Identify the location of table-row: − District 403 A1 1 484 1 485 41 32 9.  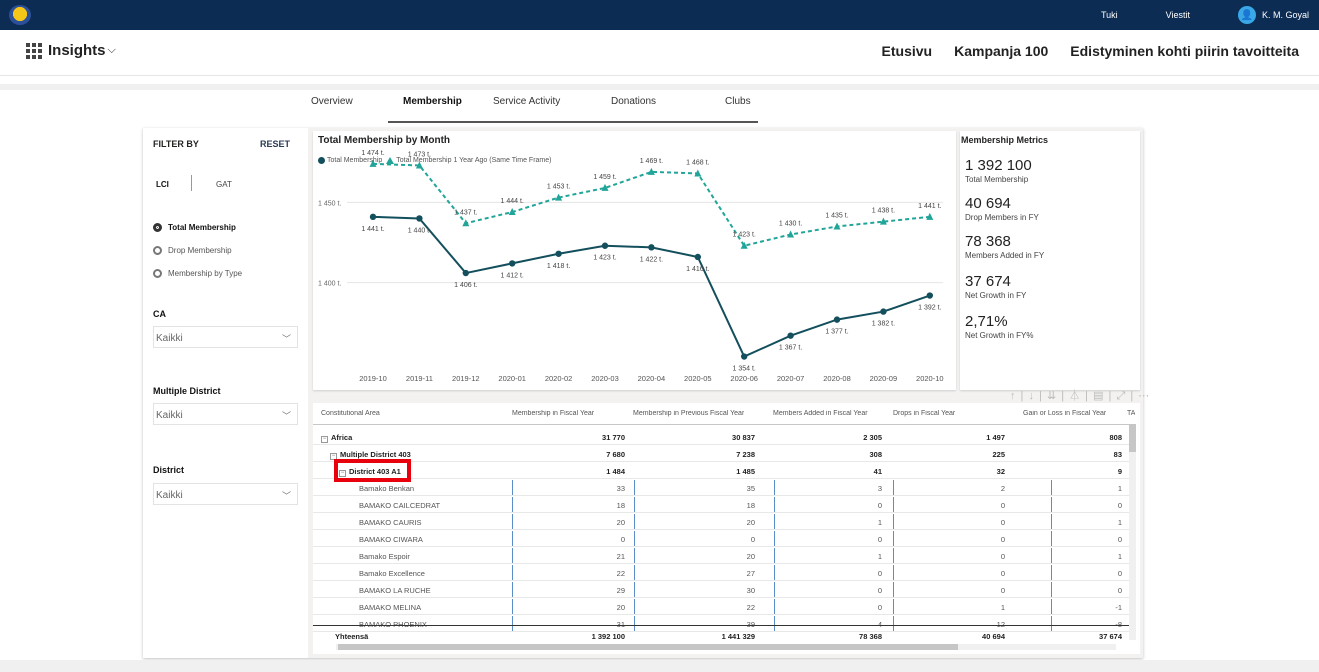
(723, 470).